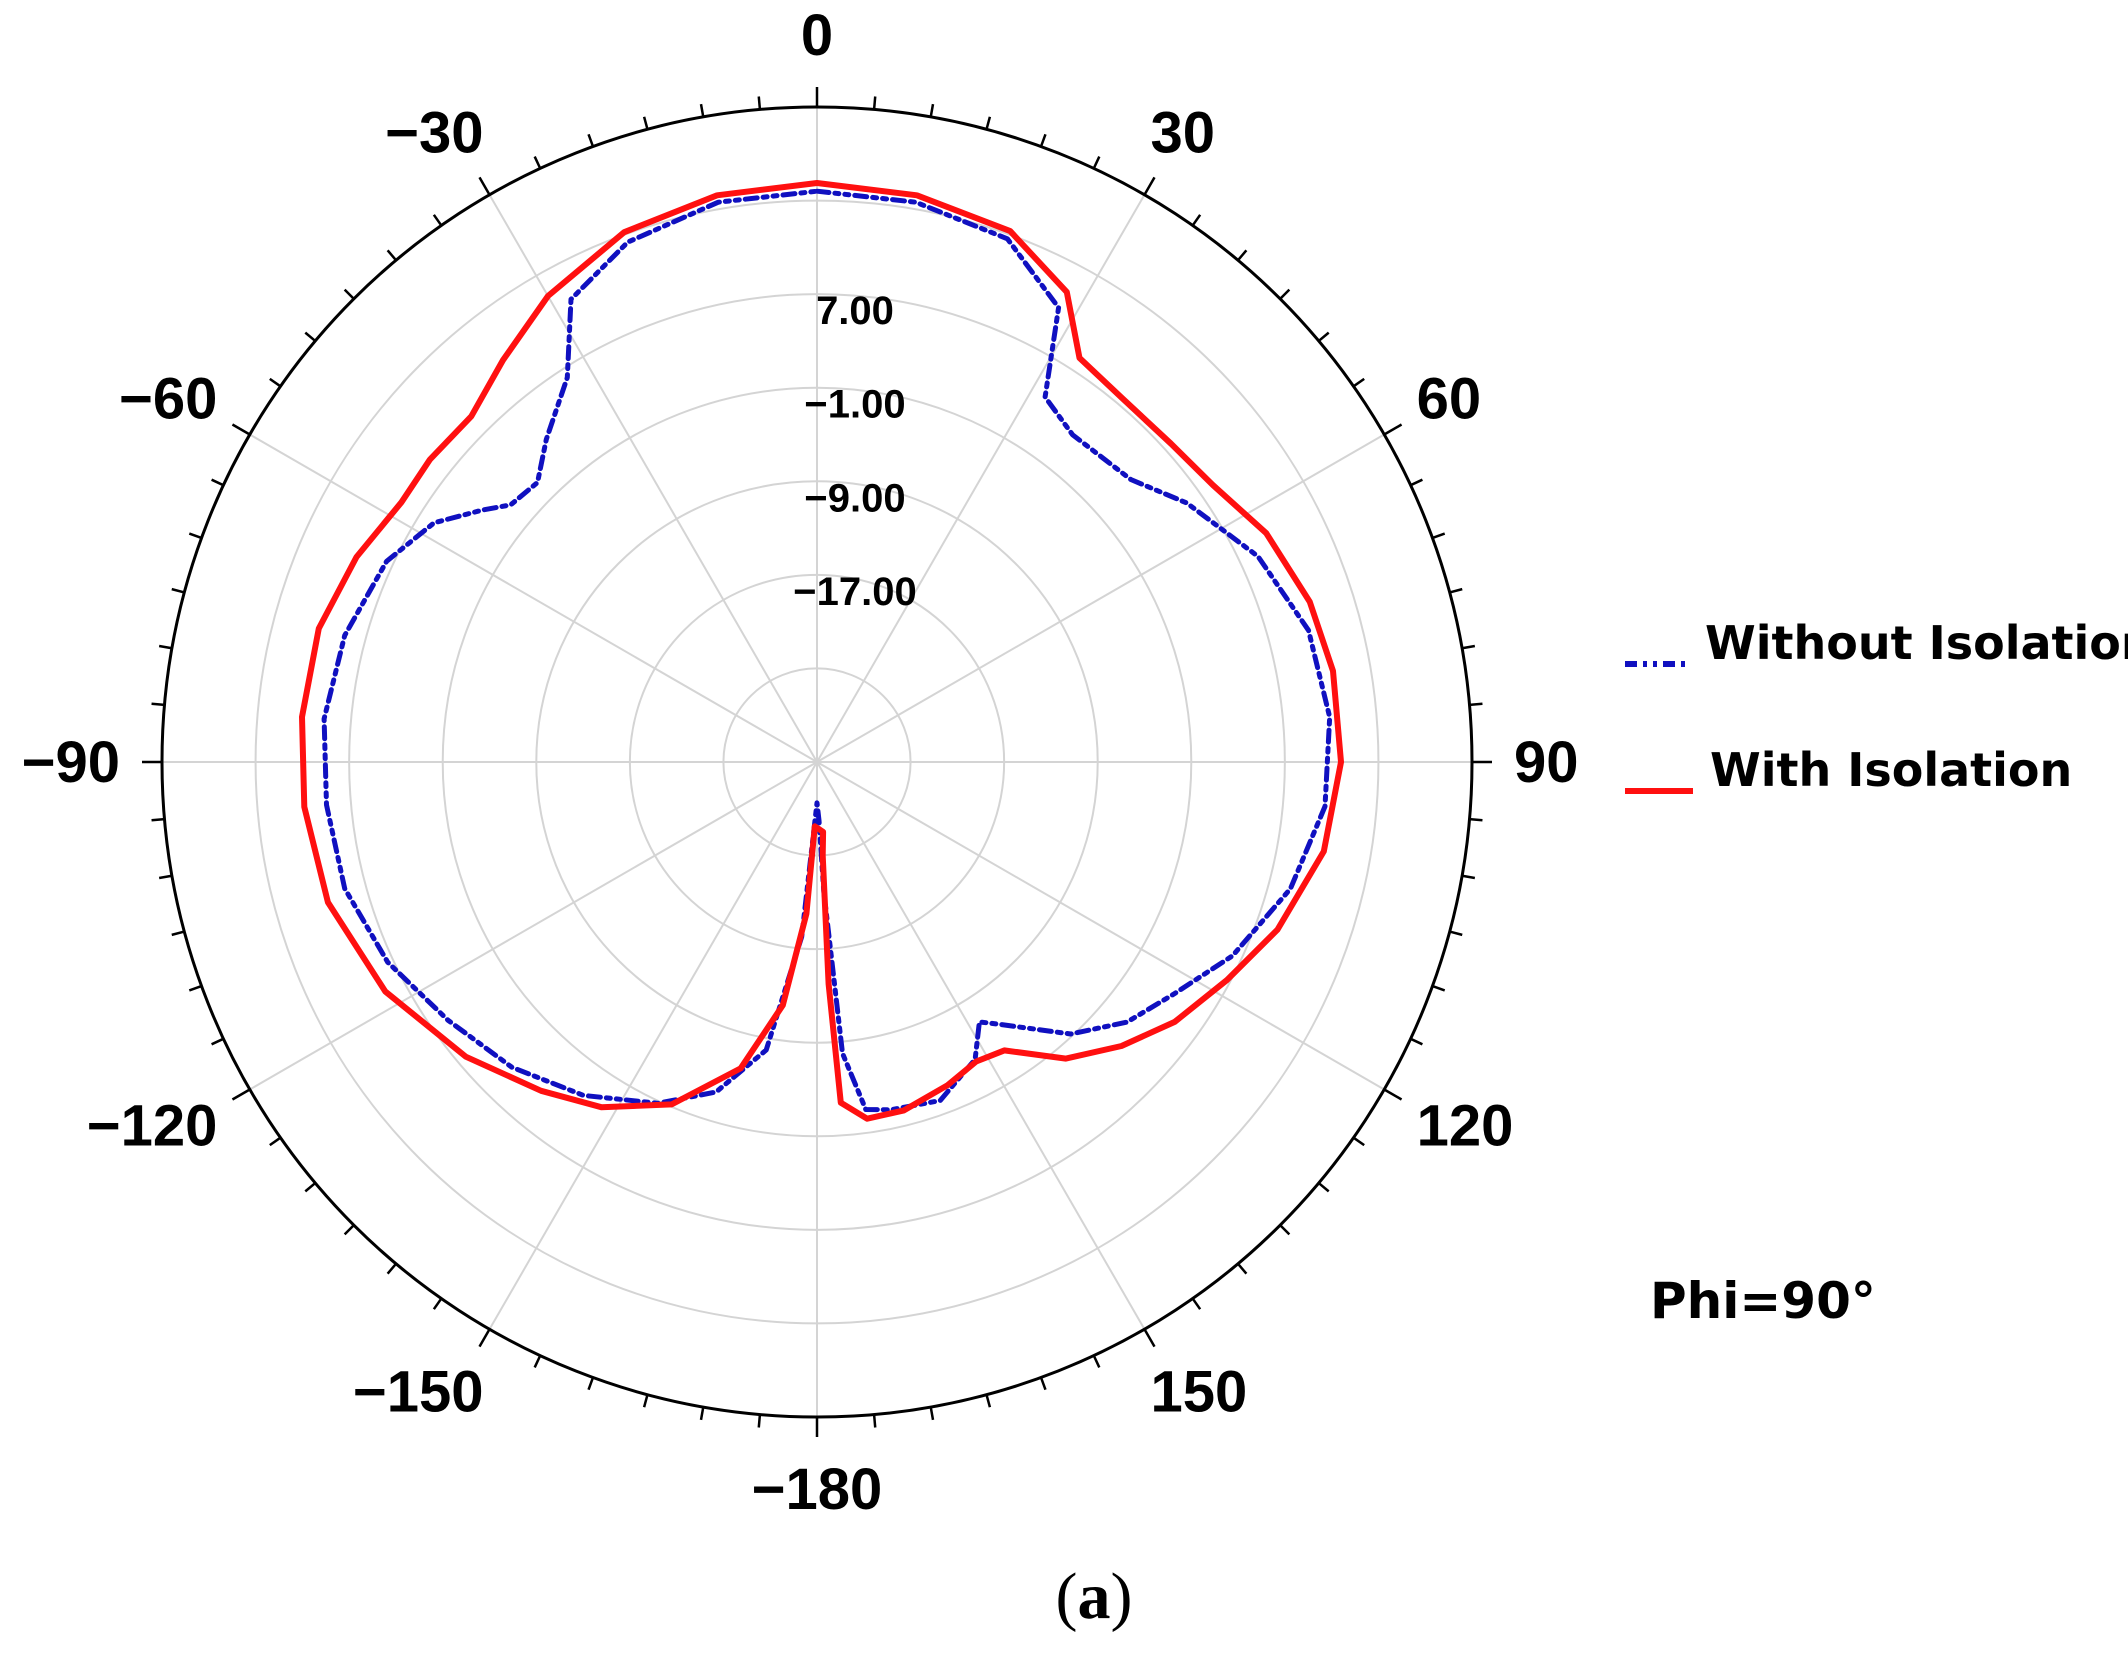 The width and height of the screenshot is (2128, 1670). What do you see at coordinates (855, 311) in the screenshot?
I see `radial-tick-label: 7.00` at bounding box center [855, 311].